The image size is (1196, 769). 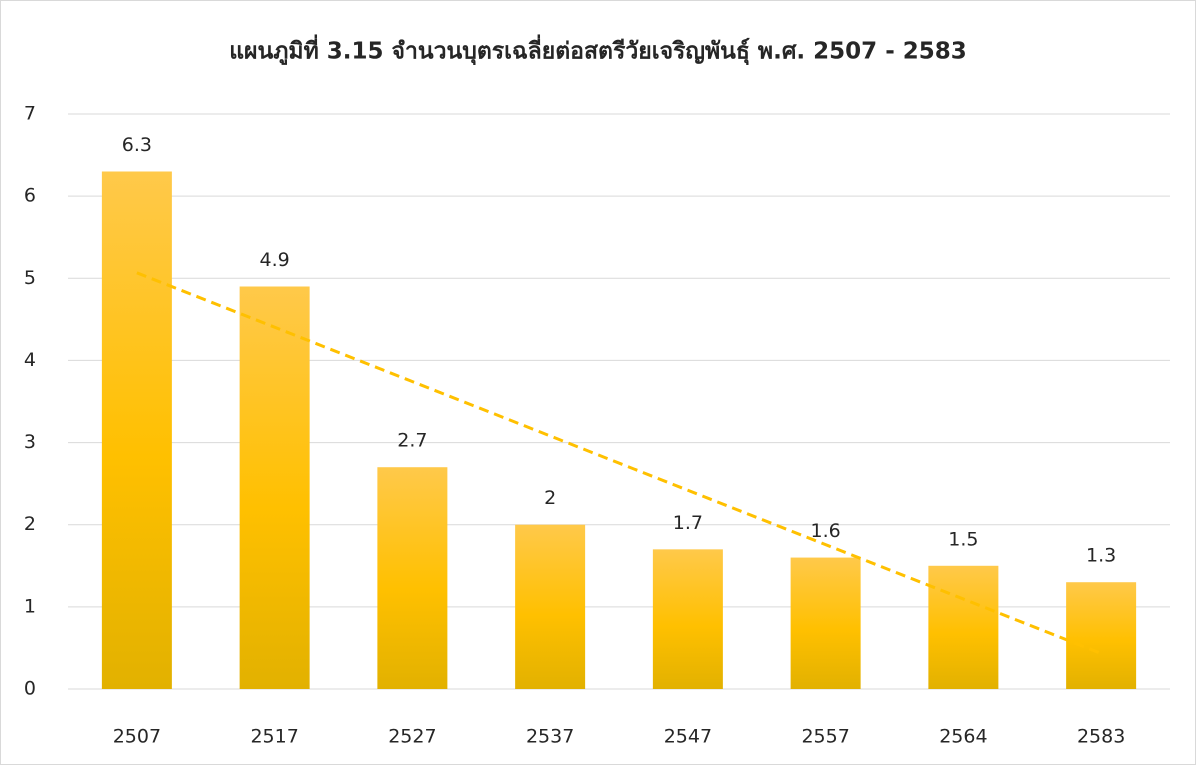 I want to click on y-tick-label: 2, so click(x=30, y=524).